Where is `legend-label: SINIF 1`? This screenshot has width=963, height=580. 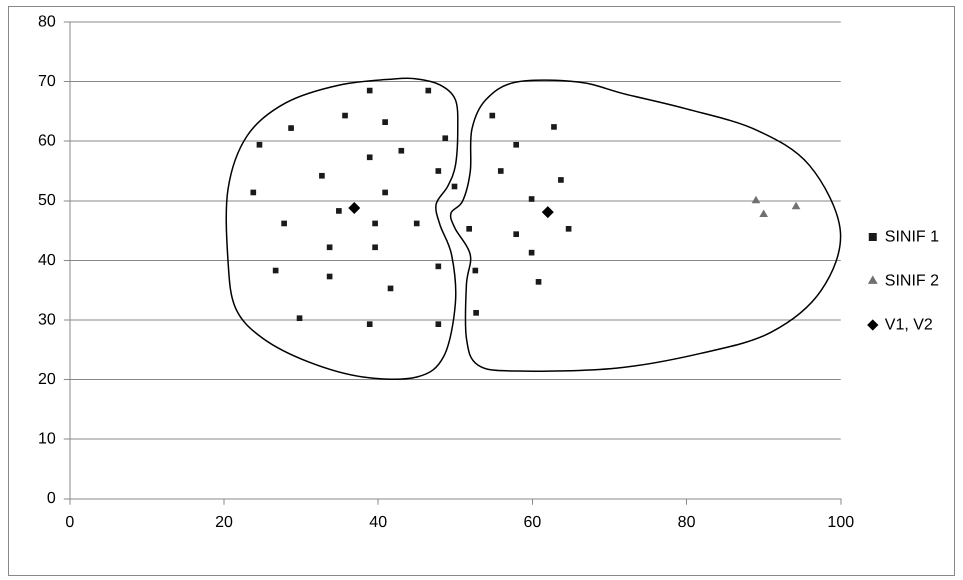 legend-label: SINIF 1 is located at coordinates (912, 237).